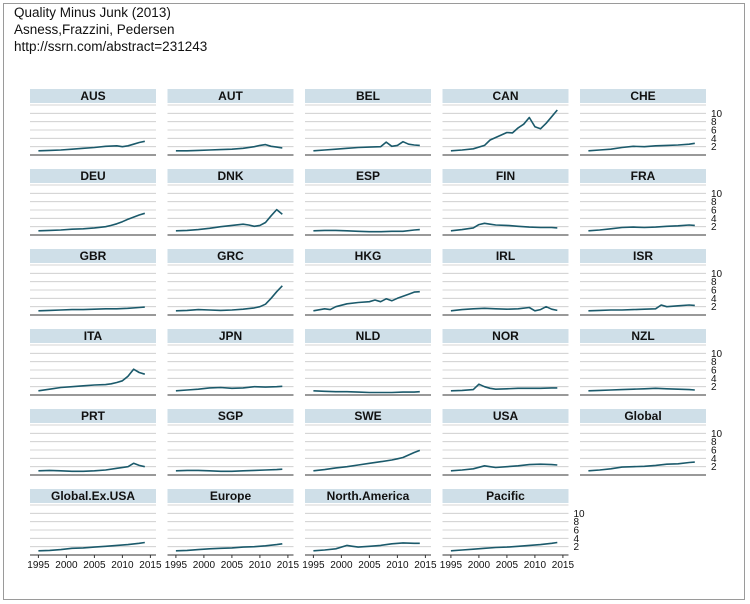 This screenshot has height=604, width=750. I want to click on strip-jpn, so click(230, 336).